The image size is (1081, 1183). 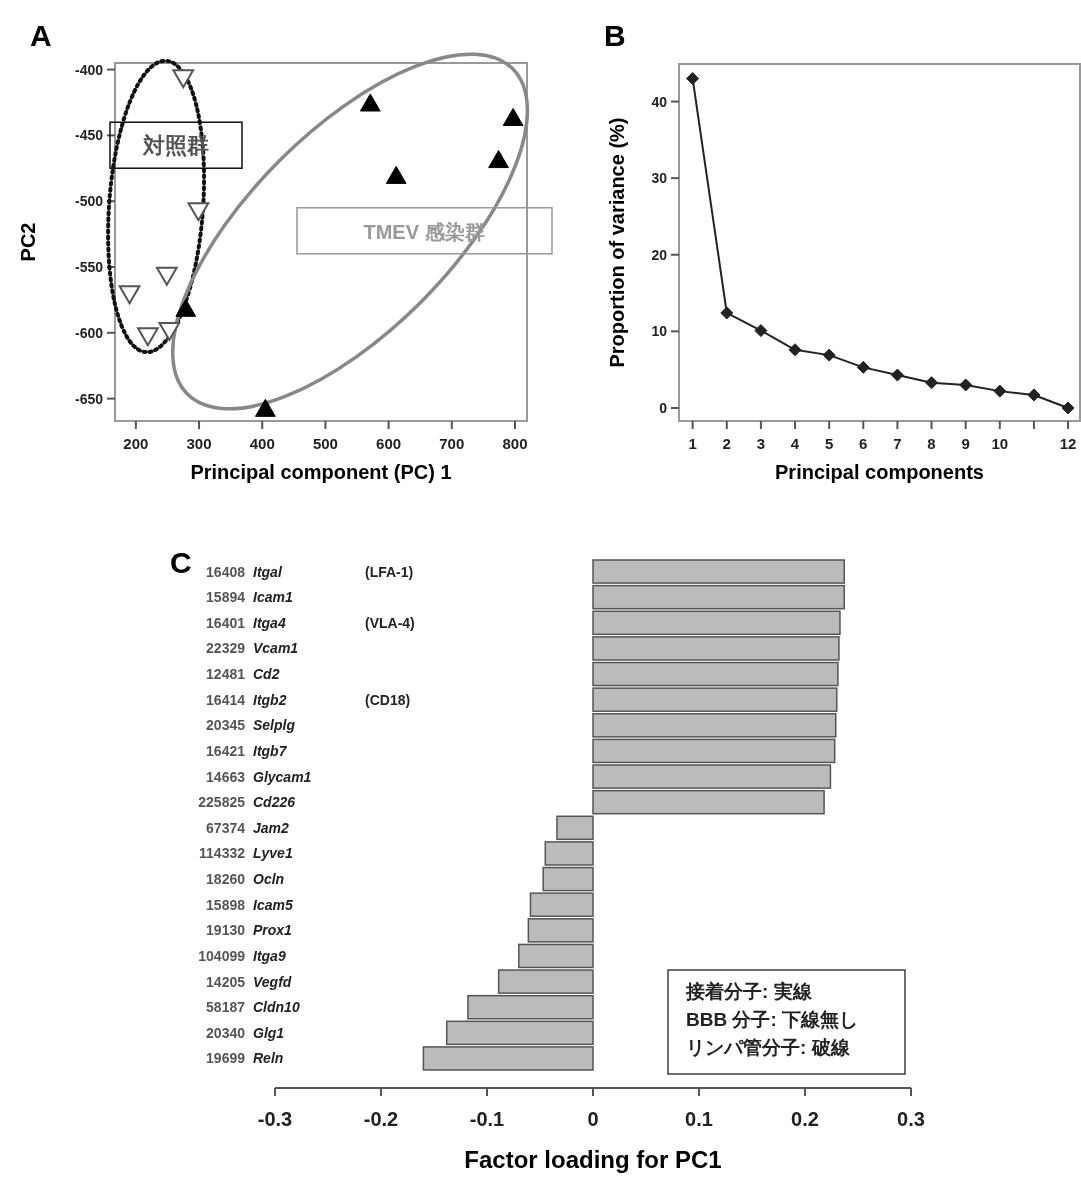 What do you see at coordinates (253, 1007) in the screenshot?
I see `y-tick-label: 58187 Cldn10` at bounding box center [253, 1007].